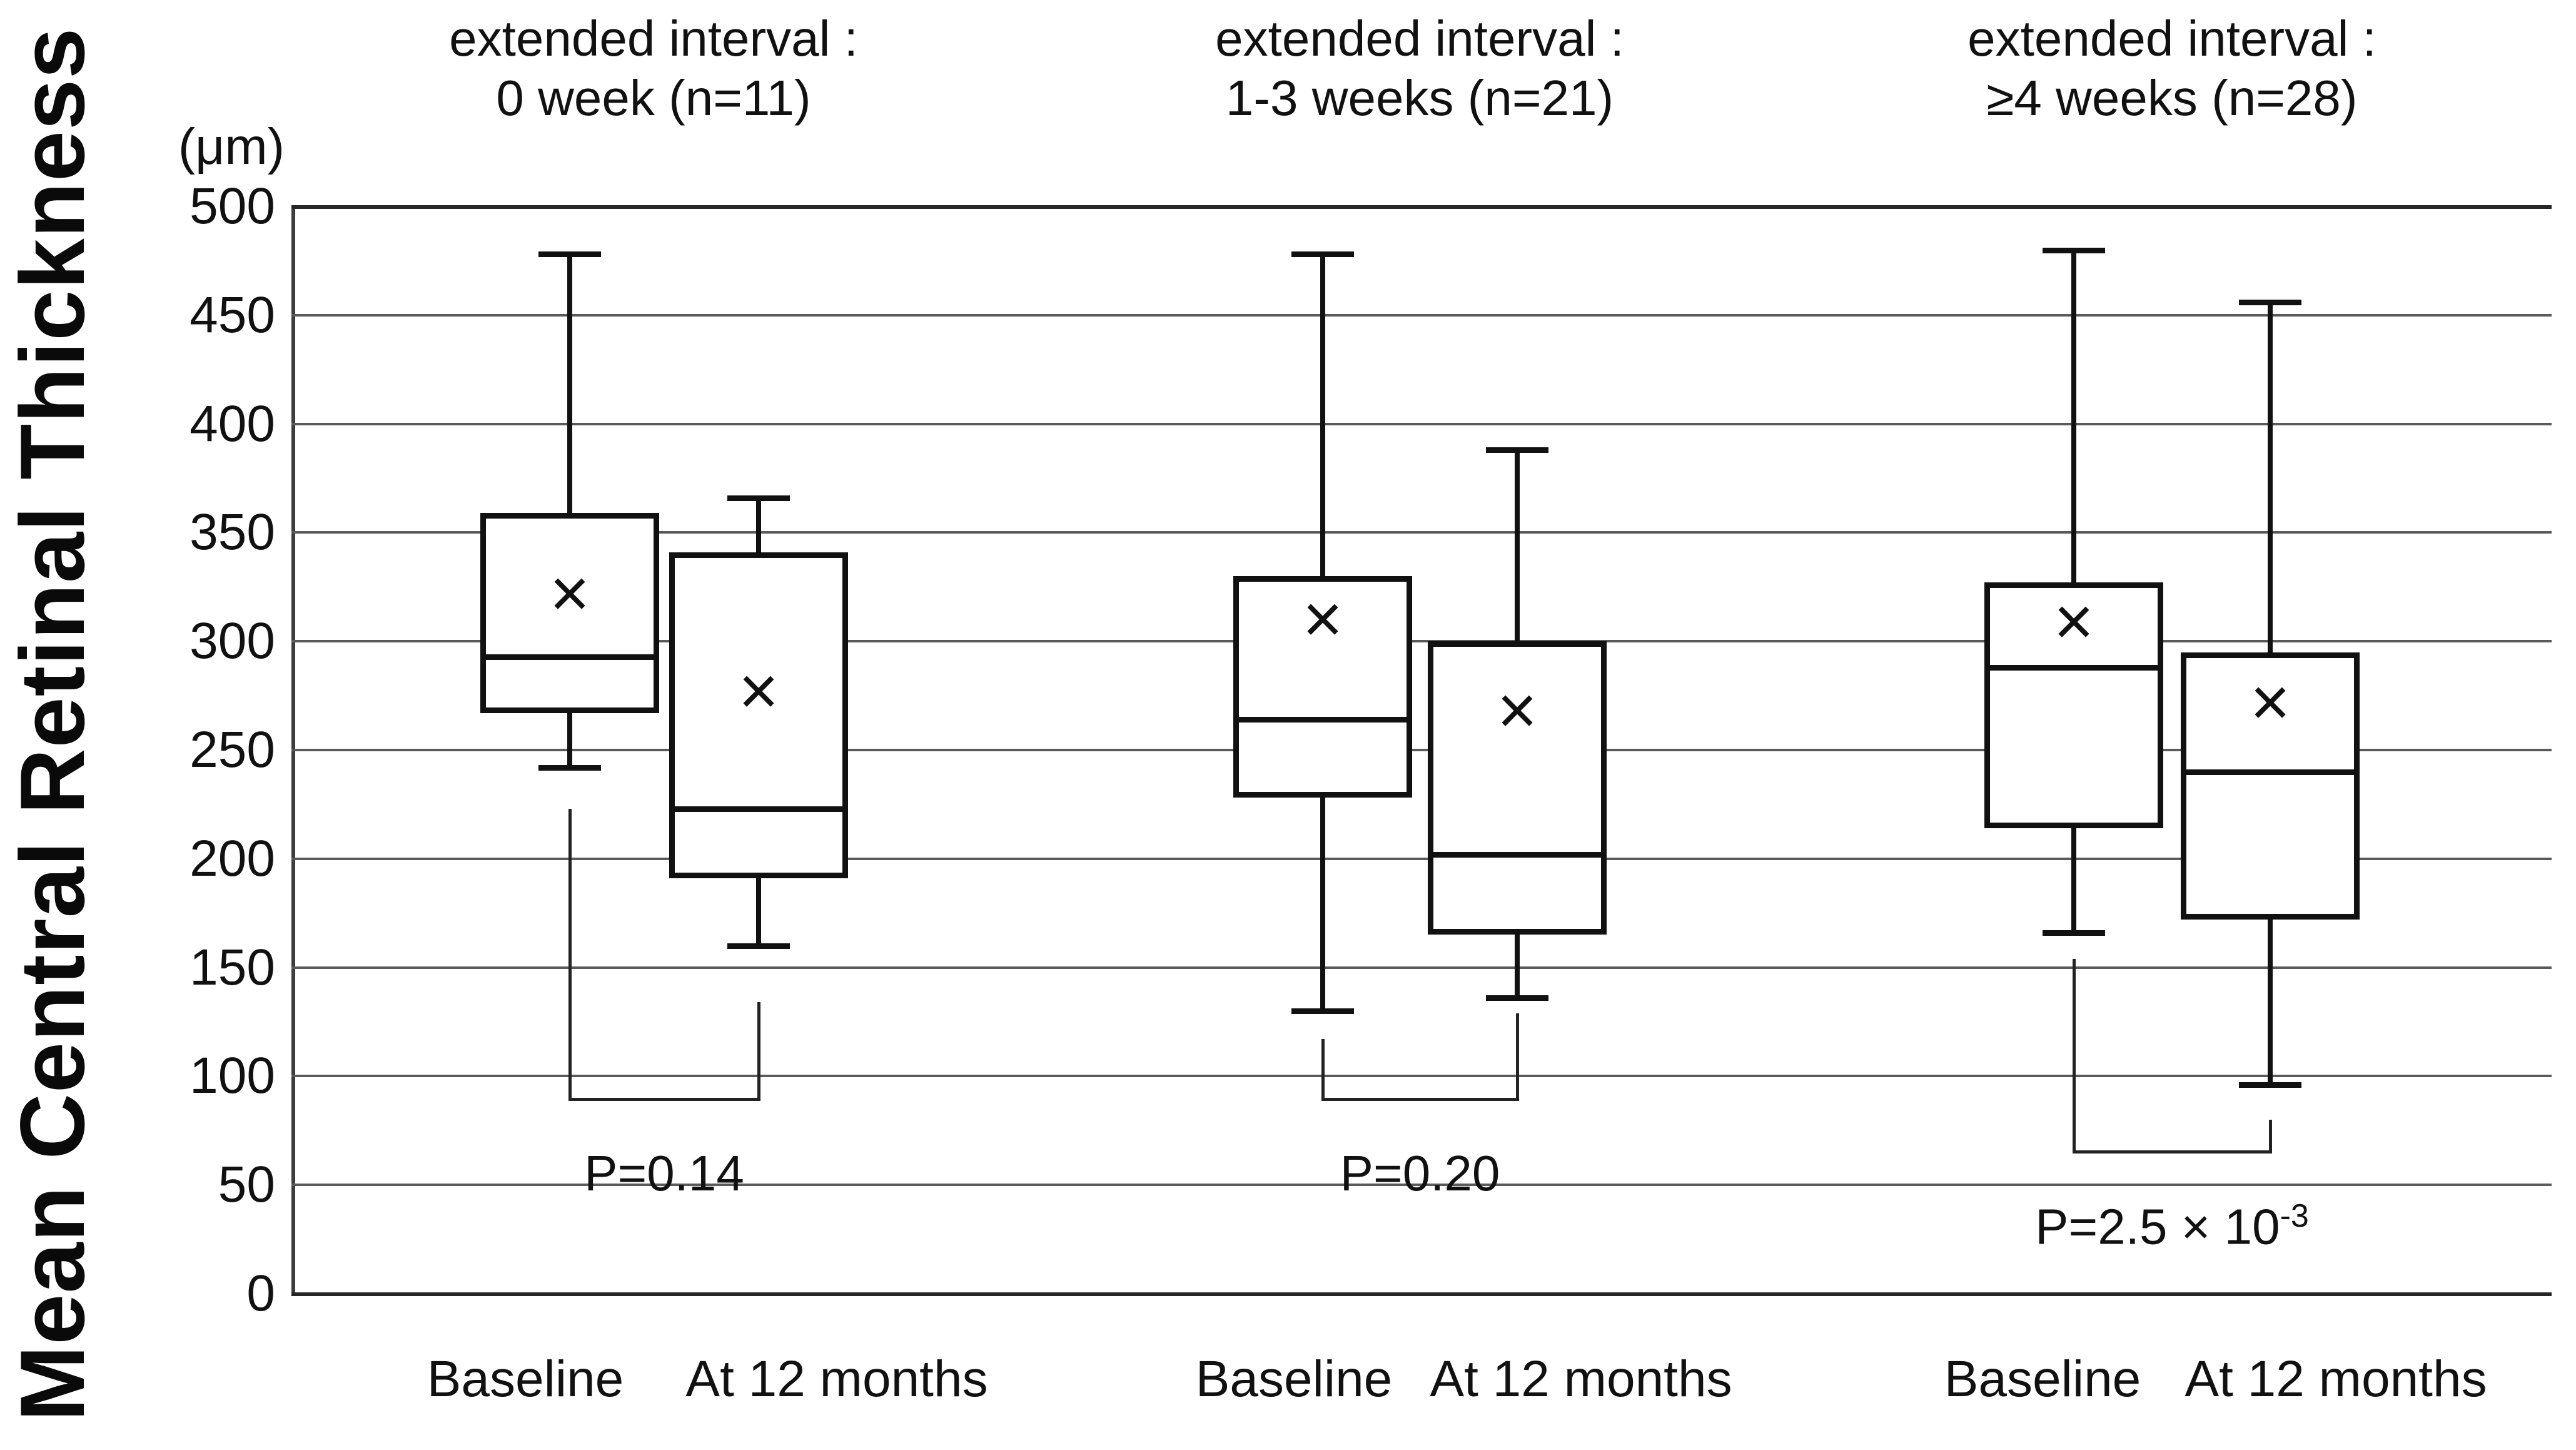 The width and height of the screenshot is (2576, 1450). Describe the element at coordinates (1420, 98) in the screenshot. I see `group-header-line2: 1-3 weeks (n=21)` at that location.